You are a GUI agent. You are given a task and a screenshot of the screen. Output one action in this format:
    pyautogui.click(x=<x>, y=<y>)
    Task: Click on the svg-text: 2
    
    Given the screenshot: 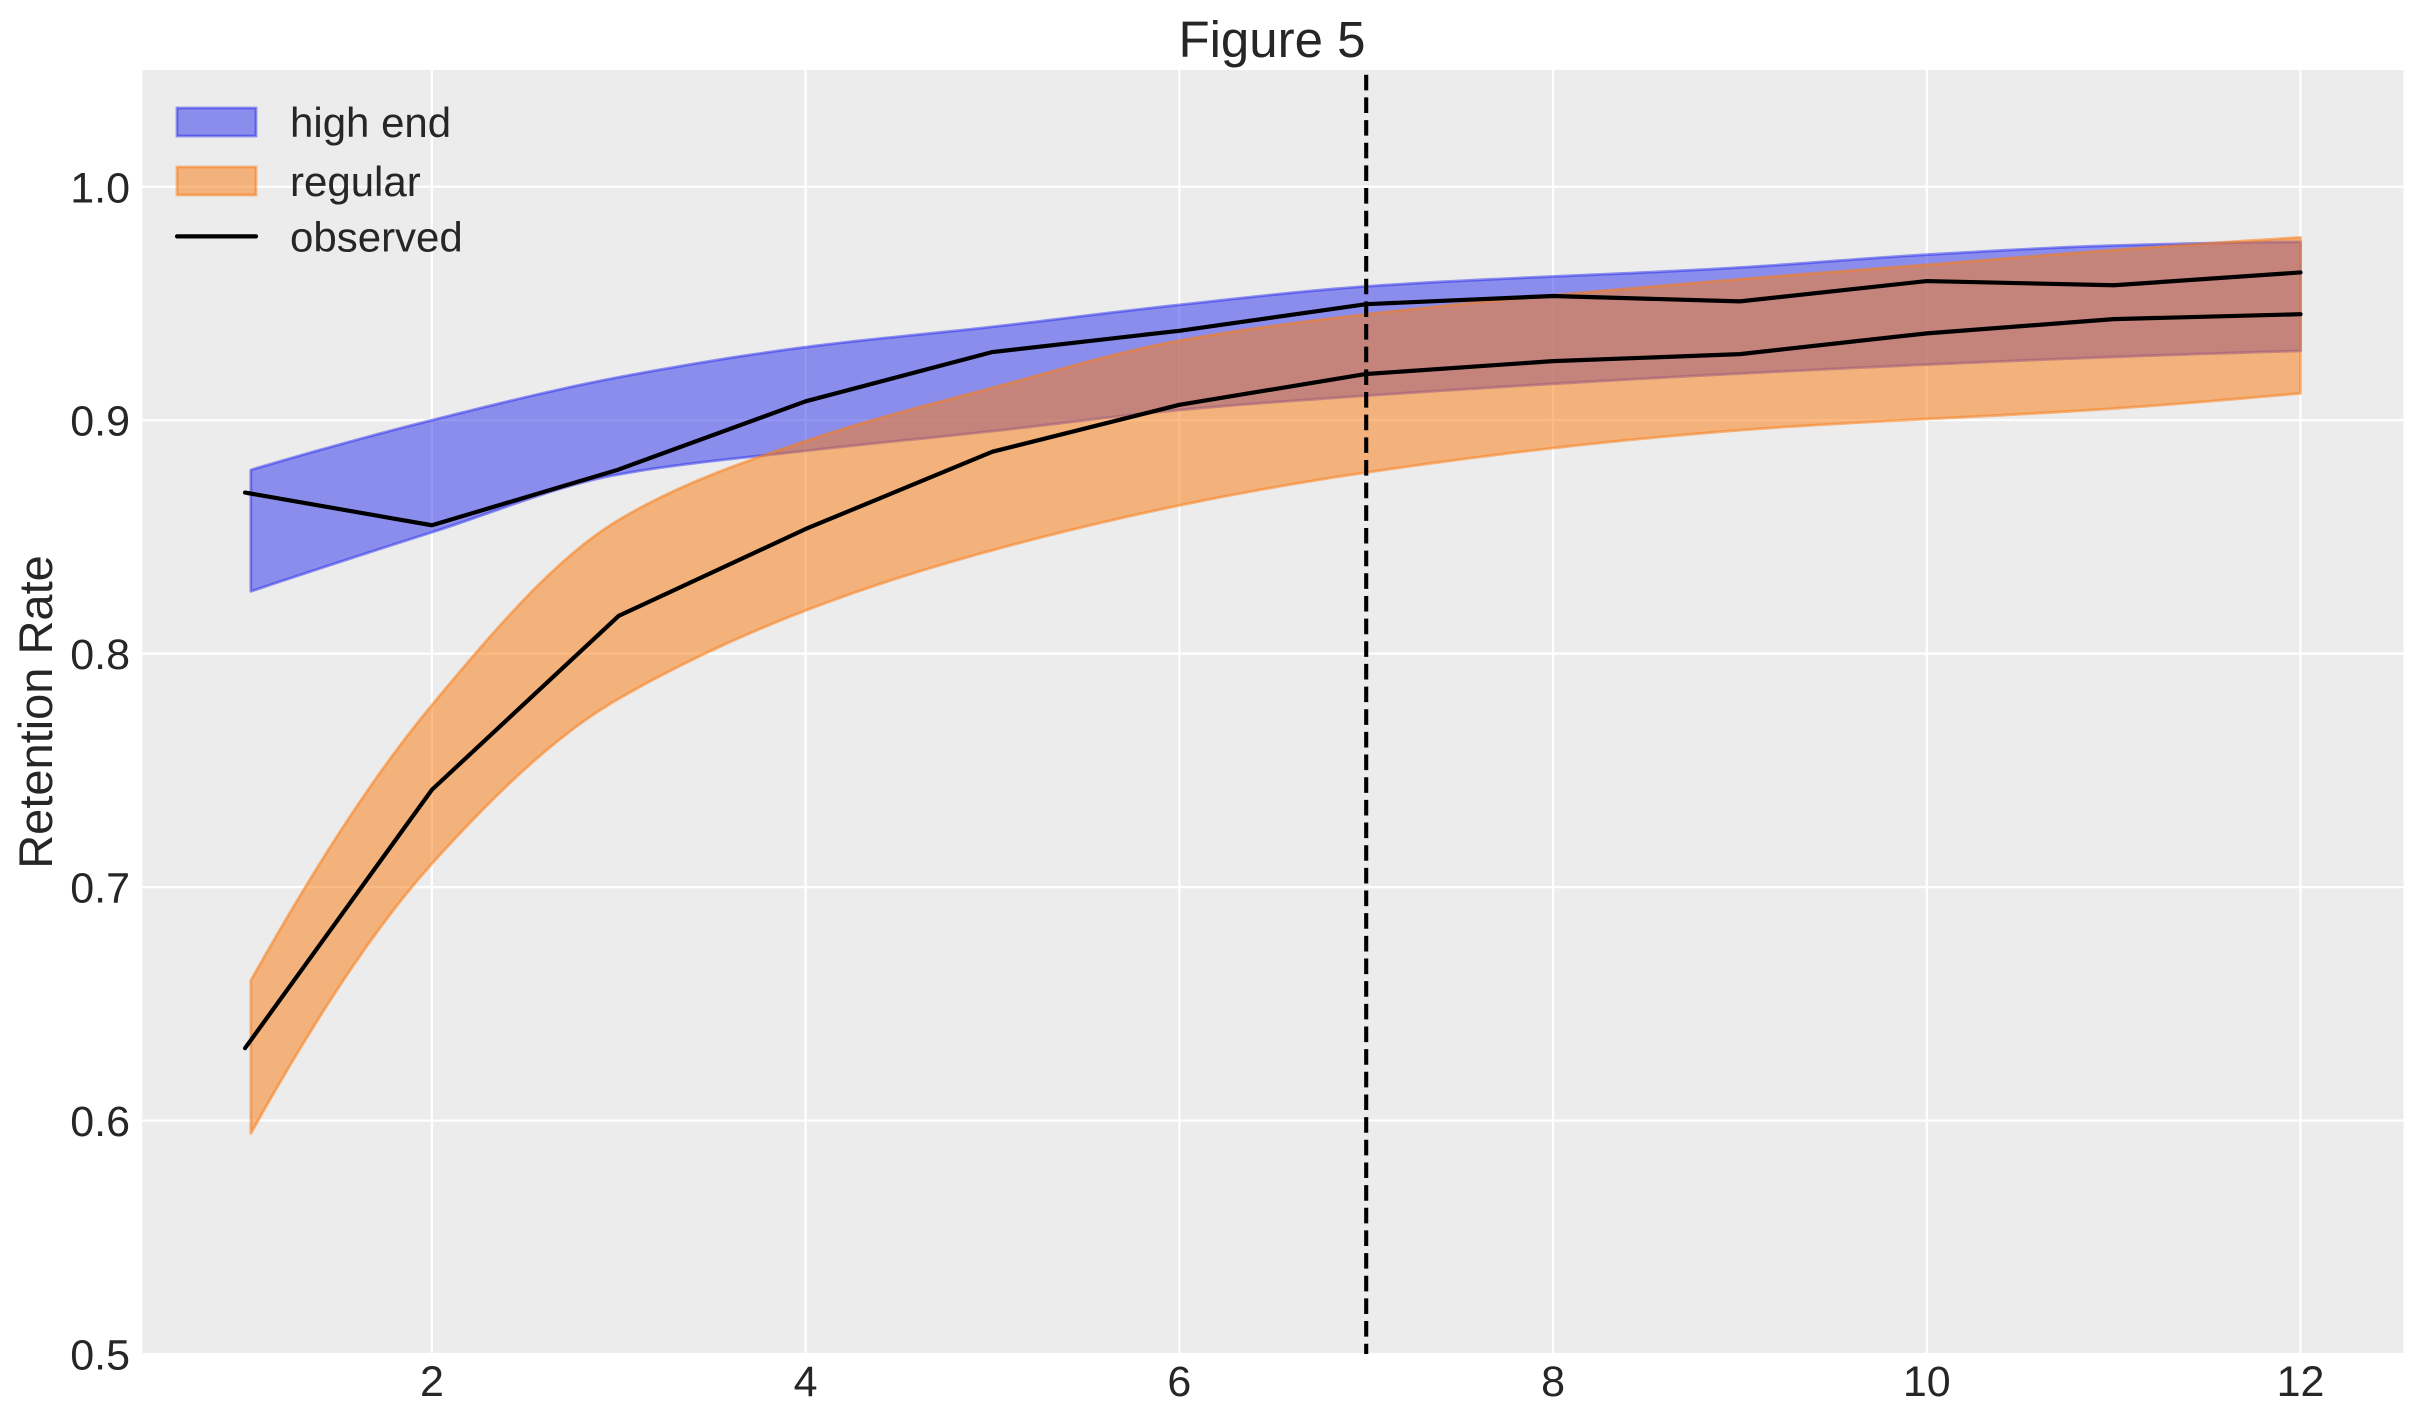 What is the action you would take?
    pyautogui.click(x=432, y=1382)
    